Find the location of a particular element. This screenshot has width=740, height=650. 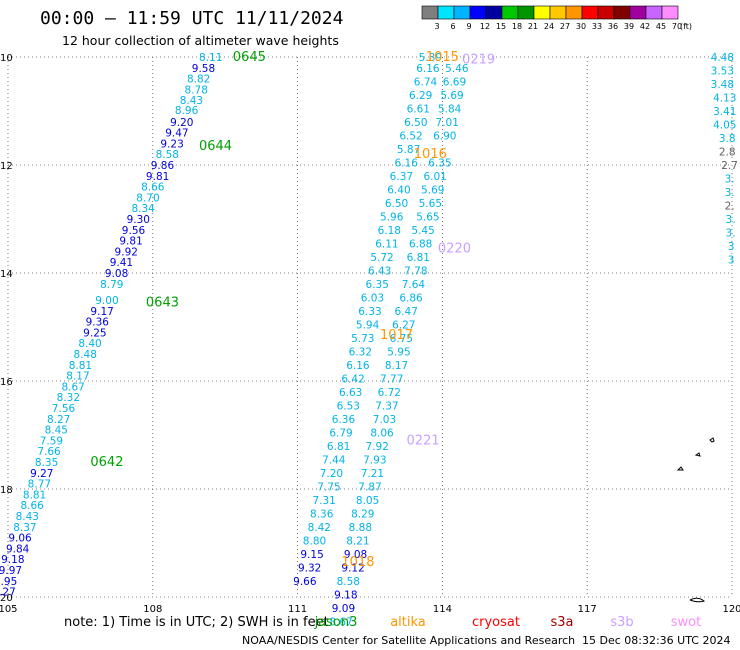

legend-value: 12 is located at coordinates (485, 26).